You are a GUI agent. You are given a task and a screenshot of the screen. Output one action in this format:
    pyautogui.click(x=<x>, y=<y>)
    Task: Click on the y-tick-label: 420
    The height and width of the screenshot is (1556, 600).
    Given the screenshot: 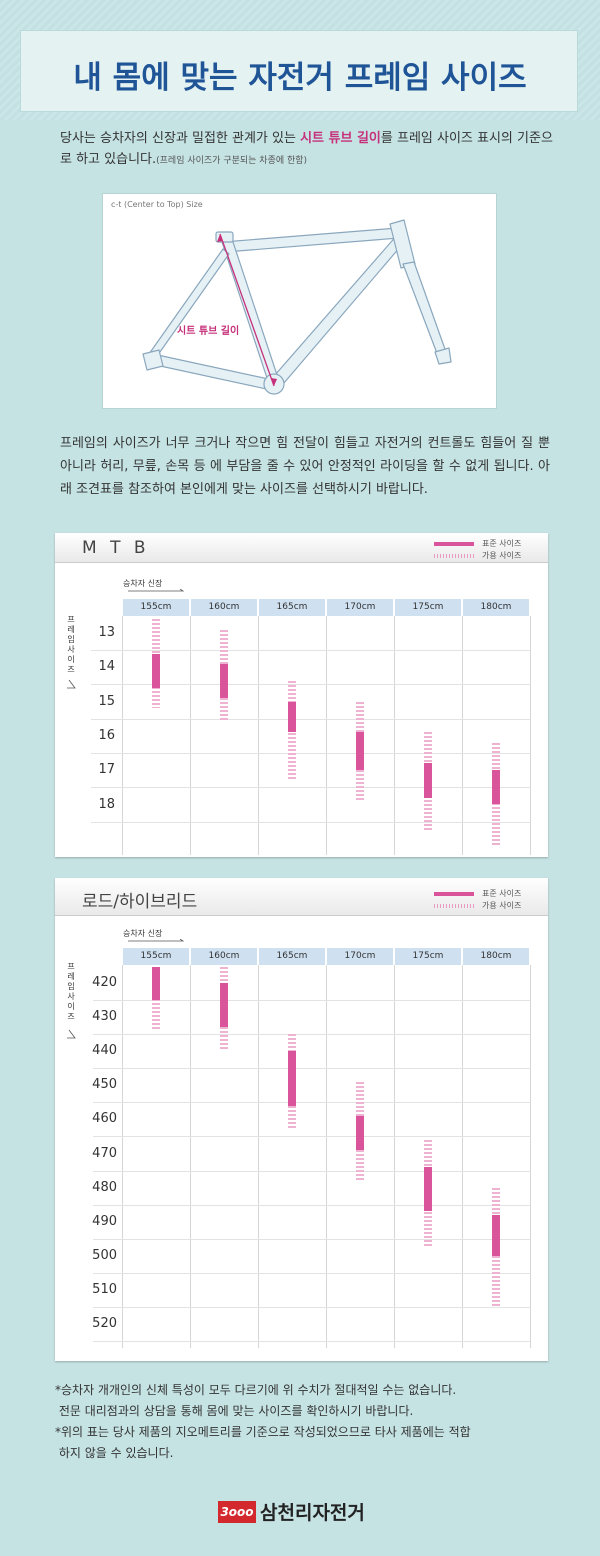 What is the action you would take?
    pyautogui.click(x=104, y=982)
    